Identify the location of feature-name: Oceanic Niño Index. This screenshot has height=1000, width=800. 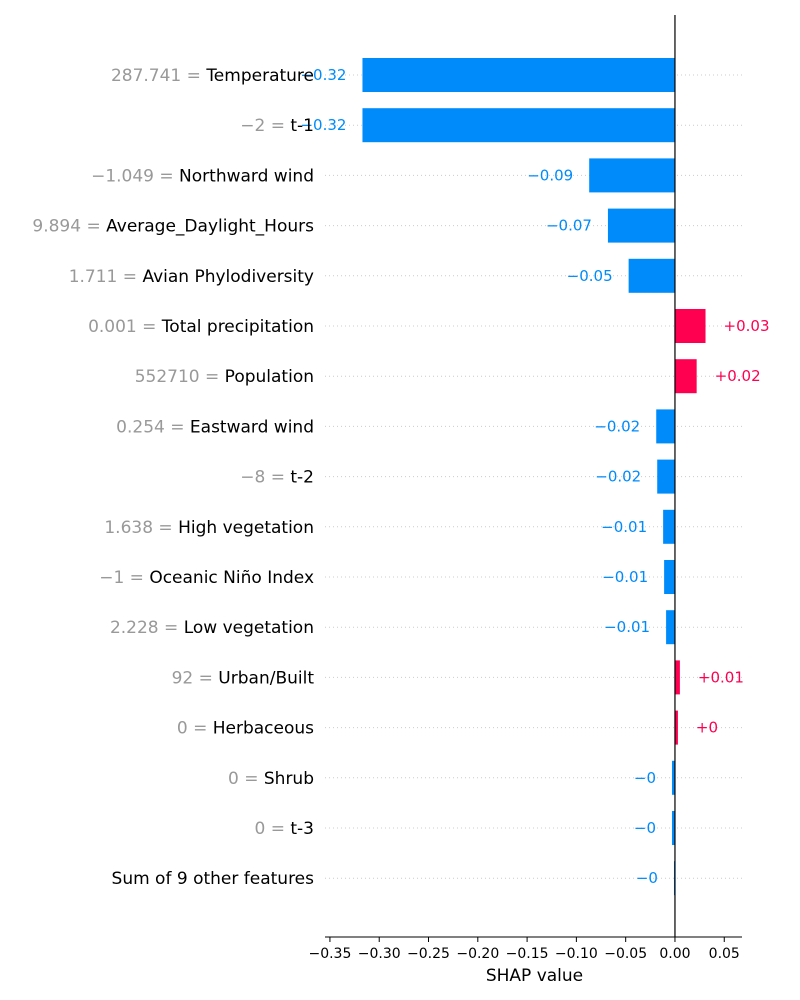
(231, 578).